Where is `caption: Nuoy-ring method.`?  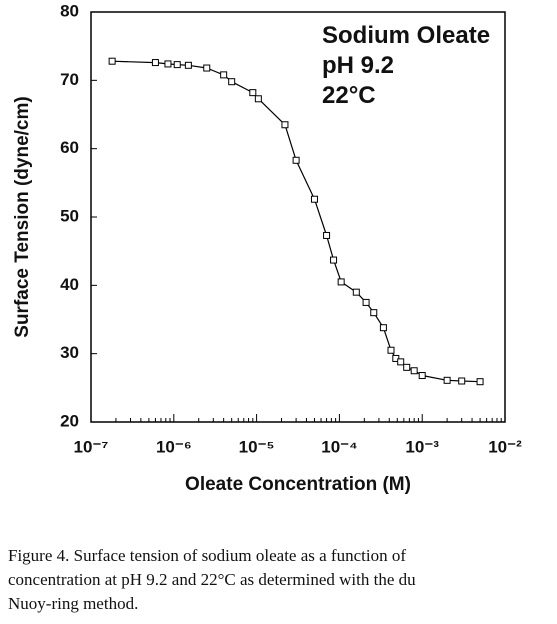
caption: Nuoy-ring method. is located at coordinates (73, 603).